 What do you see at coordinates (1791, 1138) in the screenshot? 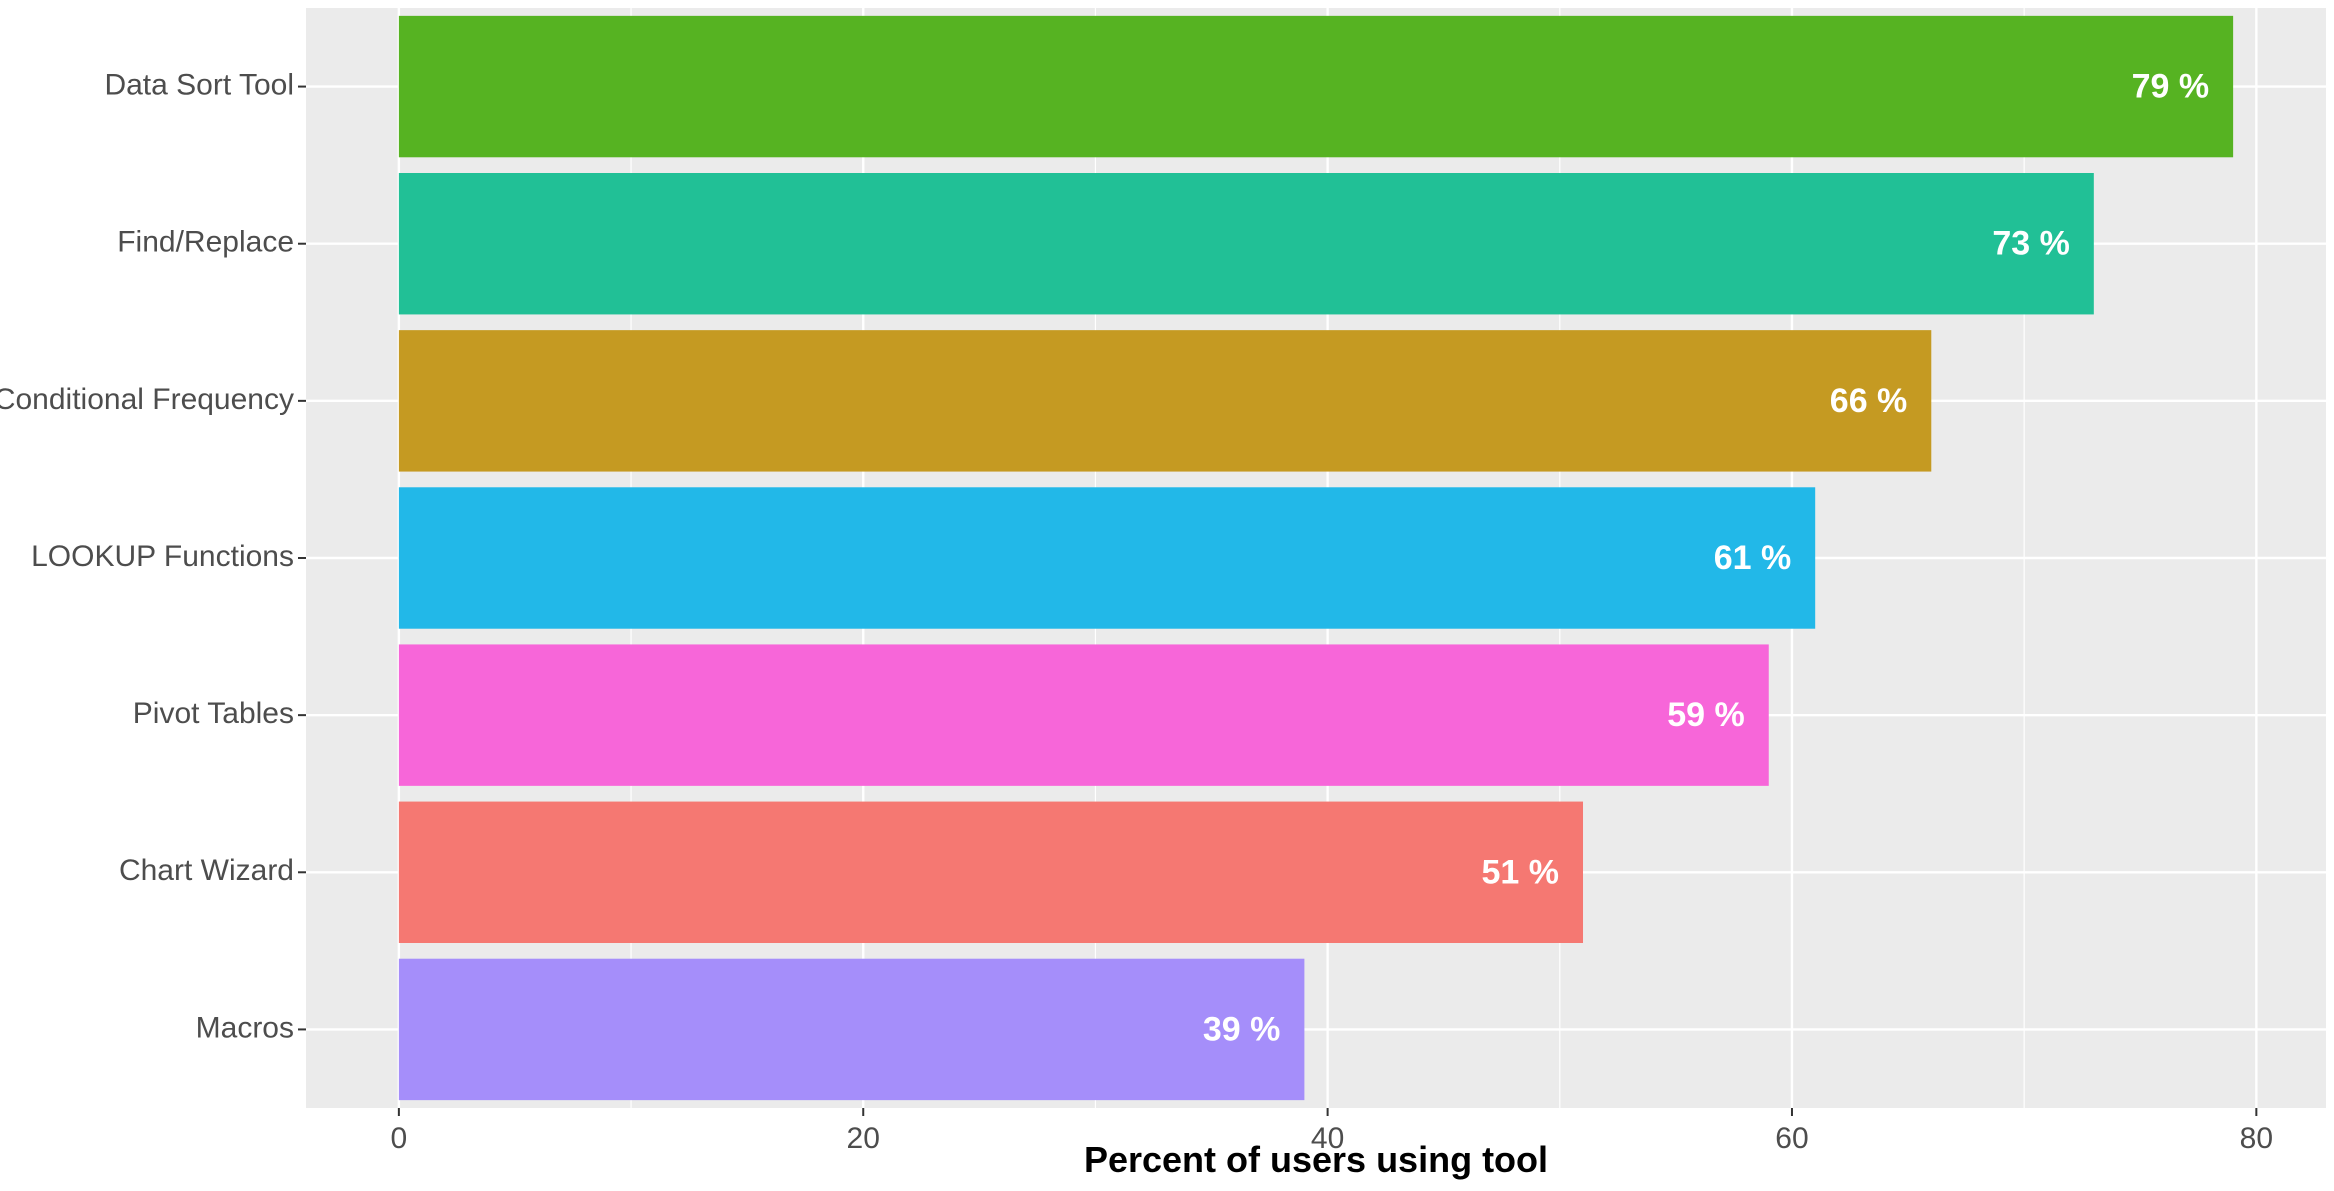
I see `x-tick-label: 60` at bounding box center [1791, 1138].